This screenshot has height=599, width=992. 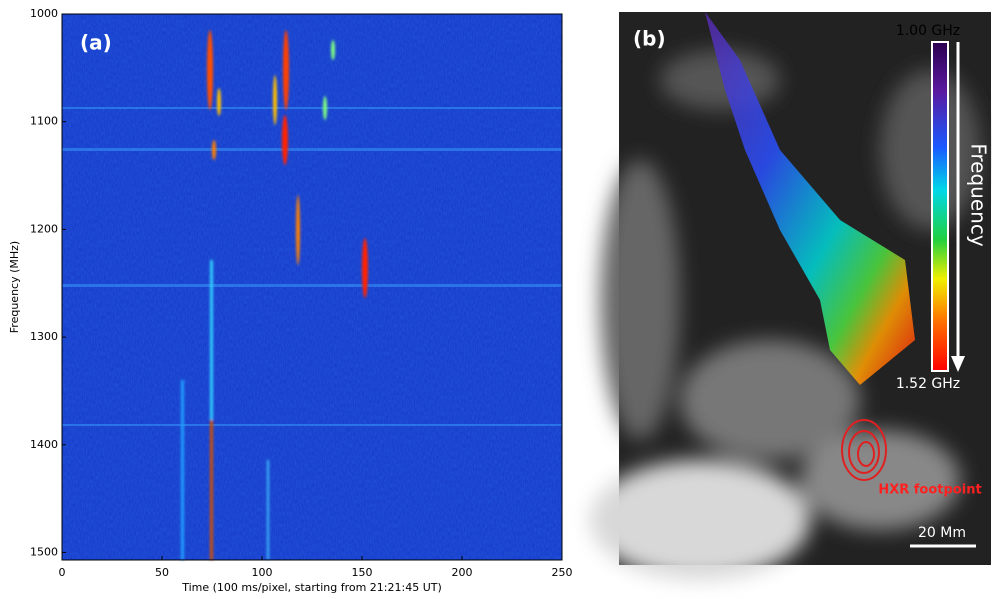 What do you see at coordinates (44, 121) in the screenshot?
I see `y-tick-label: 1100` at bounding box center [44, 121].